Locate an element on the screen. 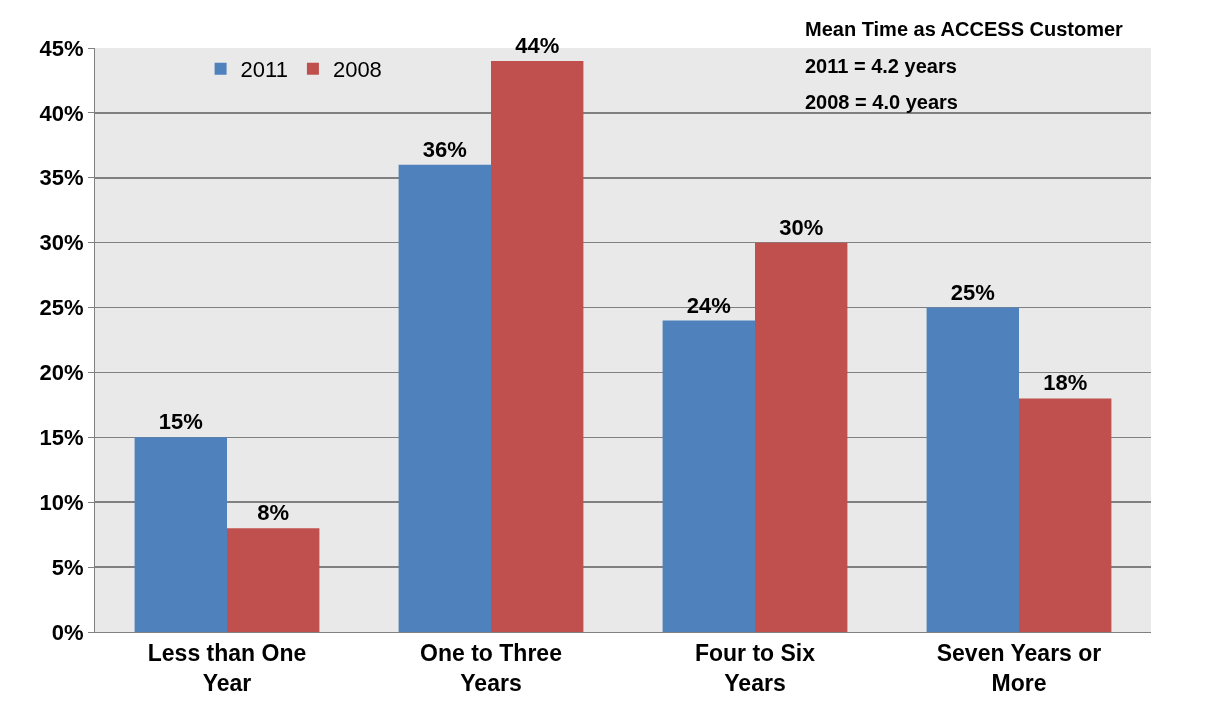  legend-label: 2008 is located at coordinates (357, 70).